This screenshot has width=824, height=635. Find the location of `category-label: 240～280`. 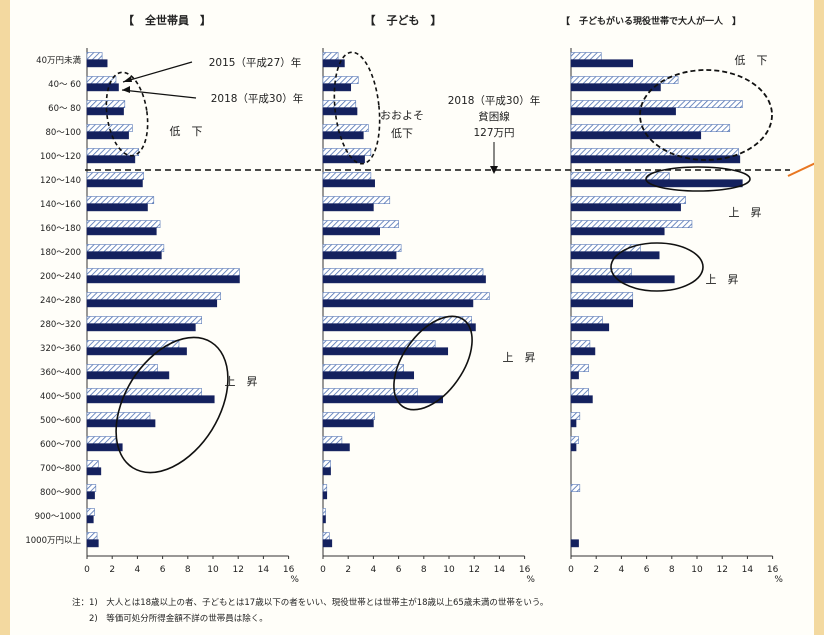

category-label: 240～280 is located at coordinates (60, 301).